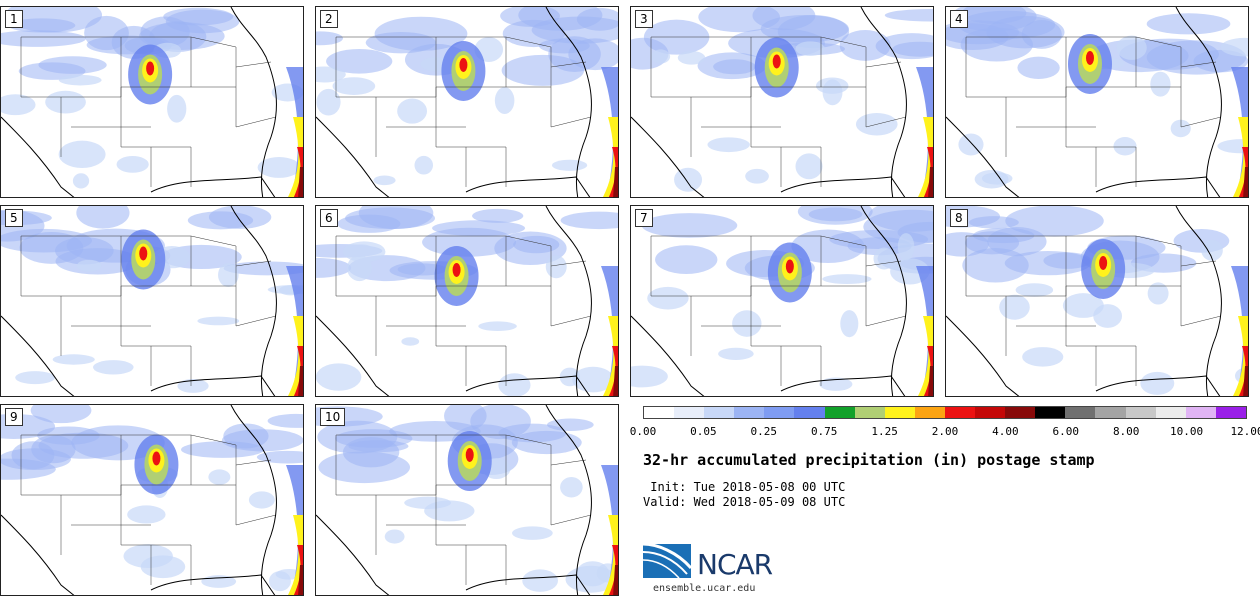  Describe the element at coordinates (703, 431) in the screenshot. I see `colorbar-tick-label: 0.05` at that location.